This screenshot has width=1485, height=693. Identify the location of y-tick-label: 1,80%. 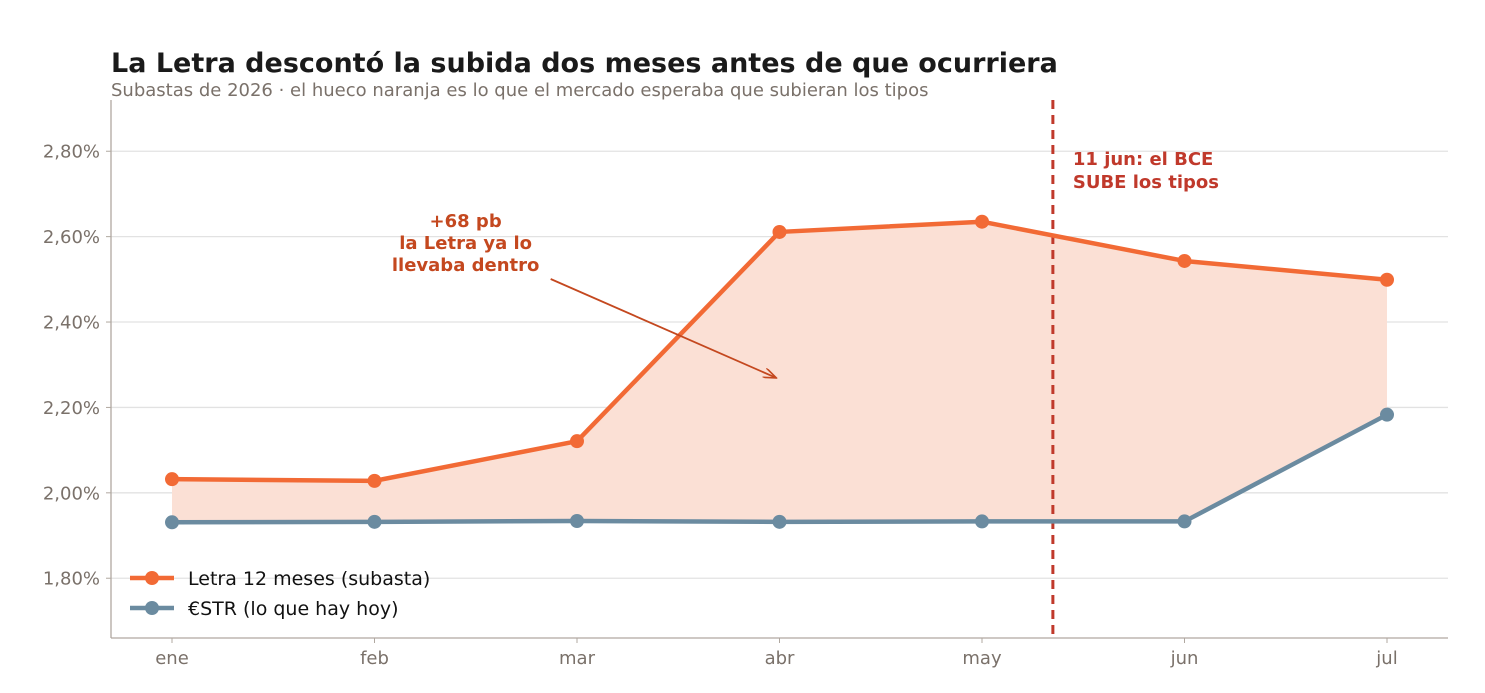
(71, 579).